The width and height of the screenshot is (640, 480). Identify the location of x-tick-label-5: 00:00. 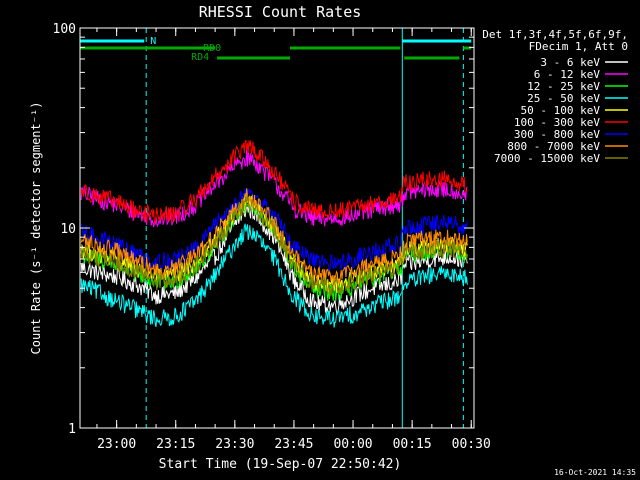
(352, 444).